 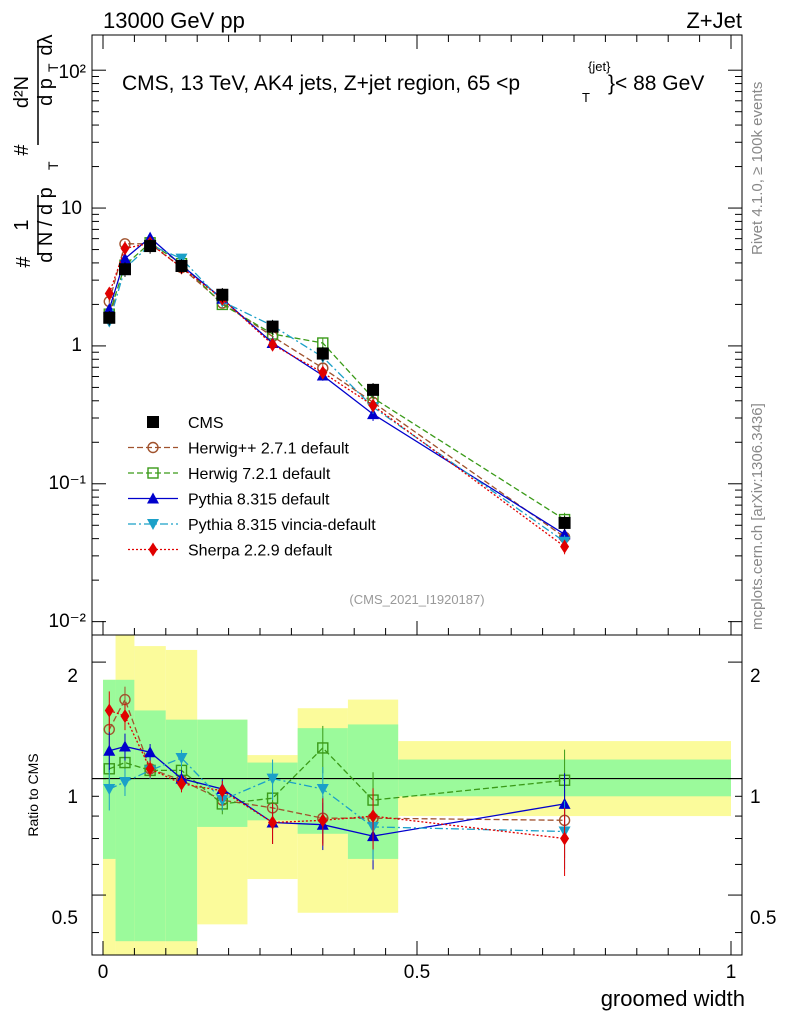 I want to click on svg-text: d N / d p, so click(x=46, y=225).